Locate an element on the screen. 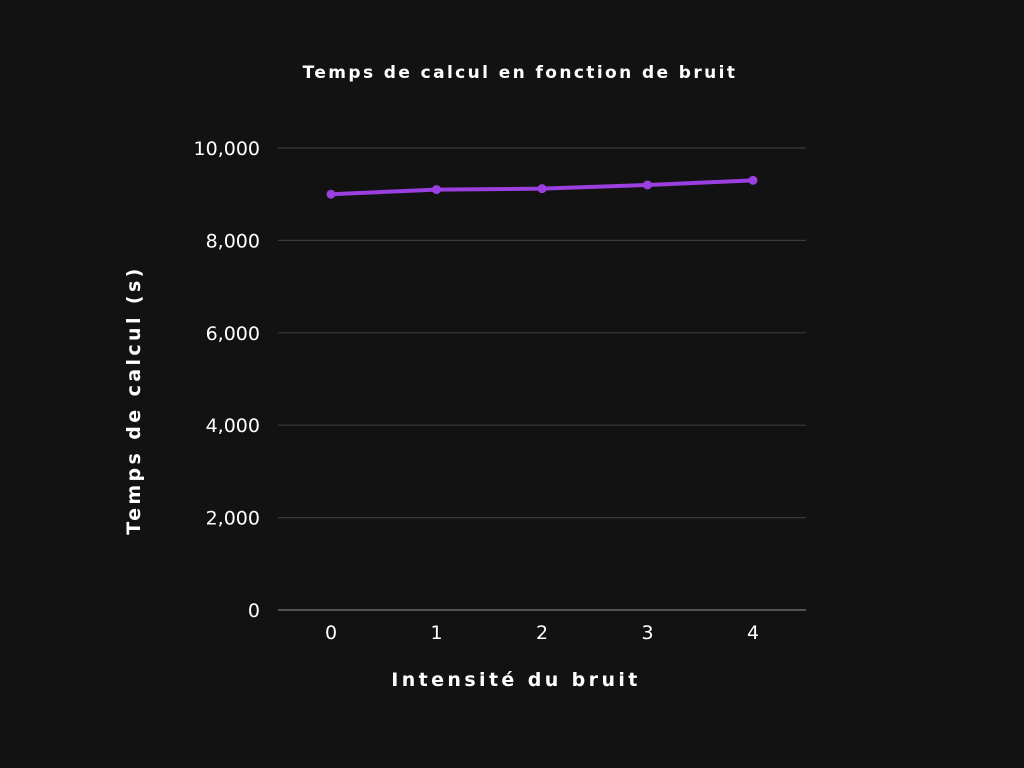 The image size is (1024, 768). x-tick-label: 0 is located at coordinates (331, 633).